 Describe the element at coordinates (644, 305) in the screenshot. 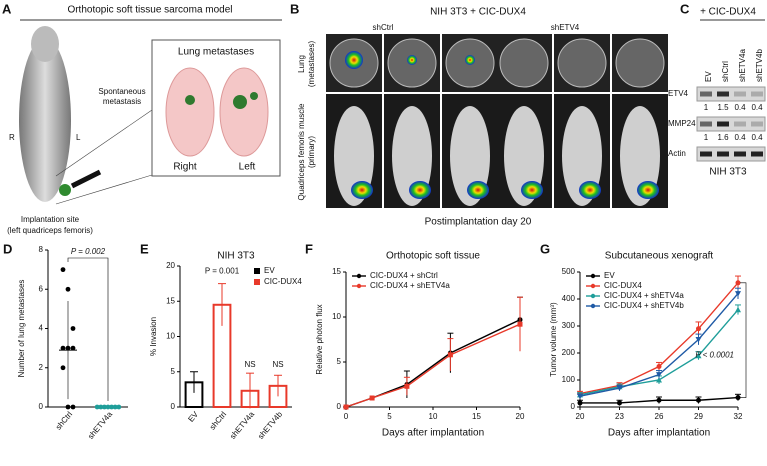

I see `legend-label: CIC-DUX4 + shETV4b` at that location.